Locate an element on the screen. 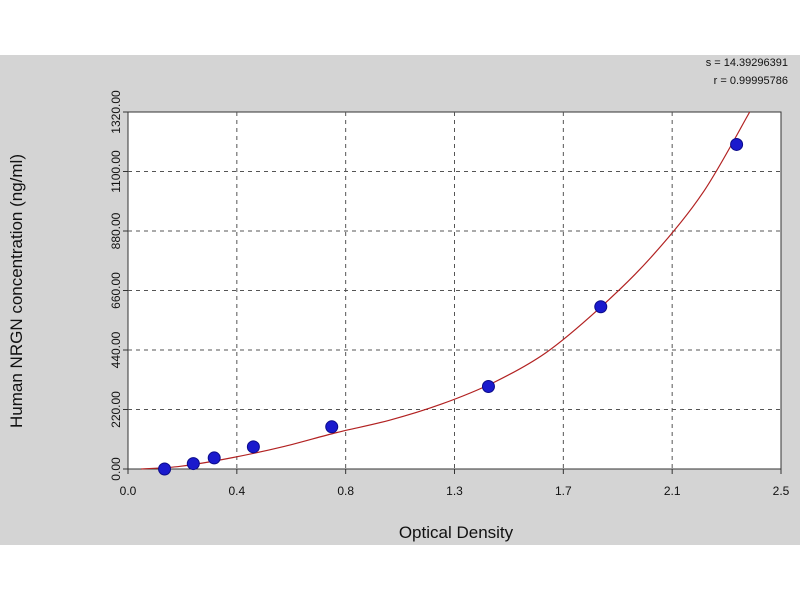  y-tick-label: 220.00 is located at coordinates (116, 409).